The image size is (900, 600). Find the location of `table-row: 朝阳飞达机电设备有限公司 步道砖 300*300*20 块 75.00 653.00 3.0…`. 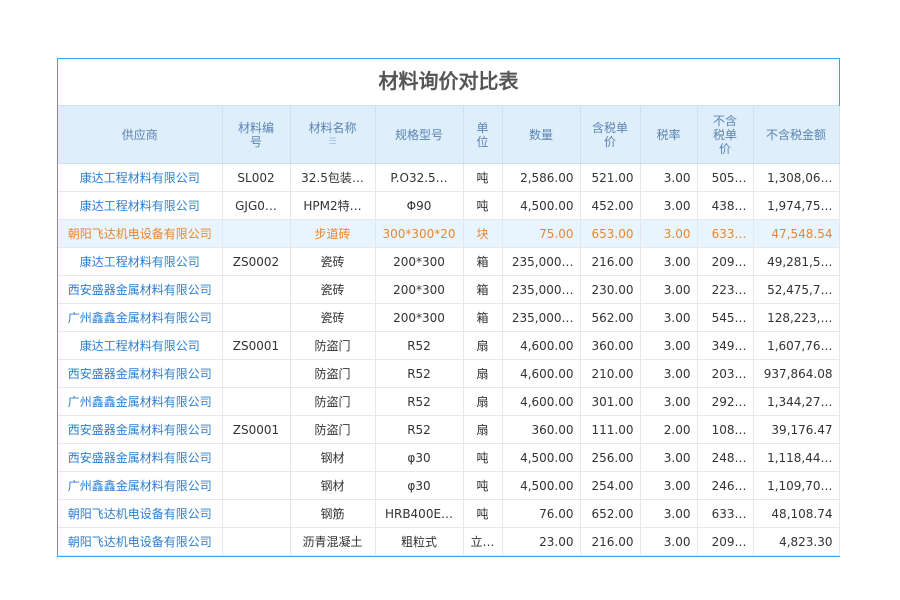

table-row: 朝阳飞达机电设备有限公司 步道砖 300*300*20 块 75.00 653.00 3.0… is located at coordinates (449, 233).